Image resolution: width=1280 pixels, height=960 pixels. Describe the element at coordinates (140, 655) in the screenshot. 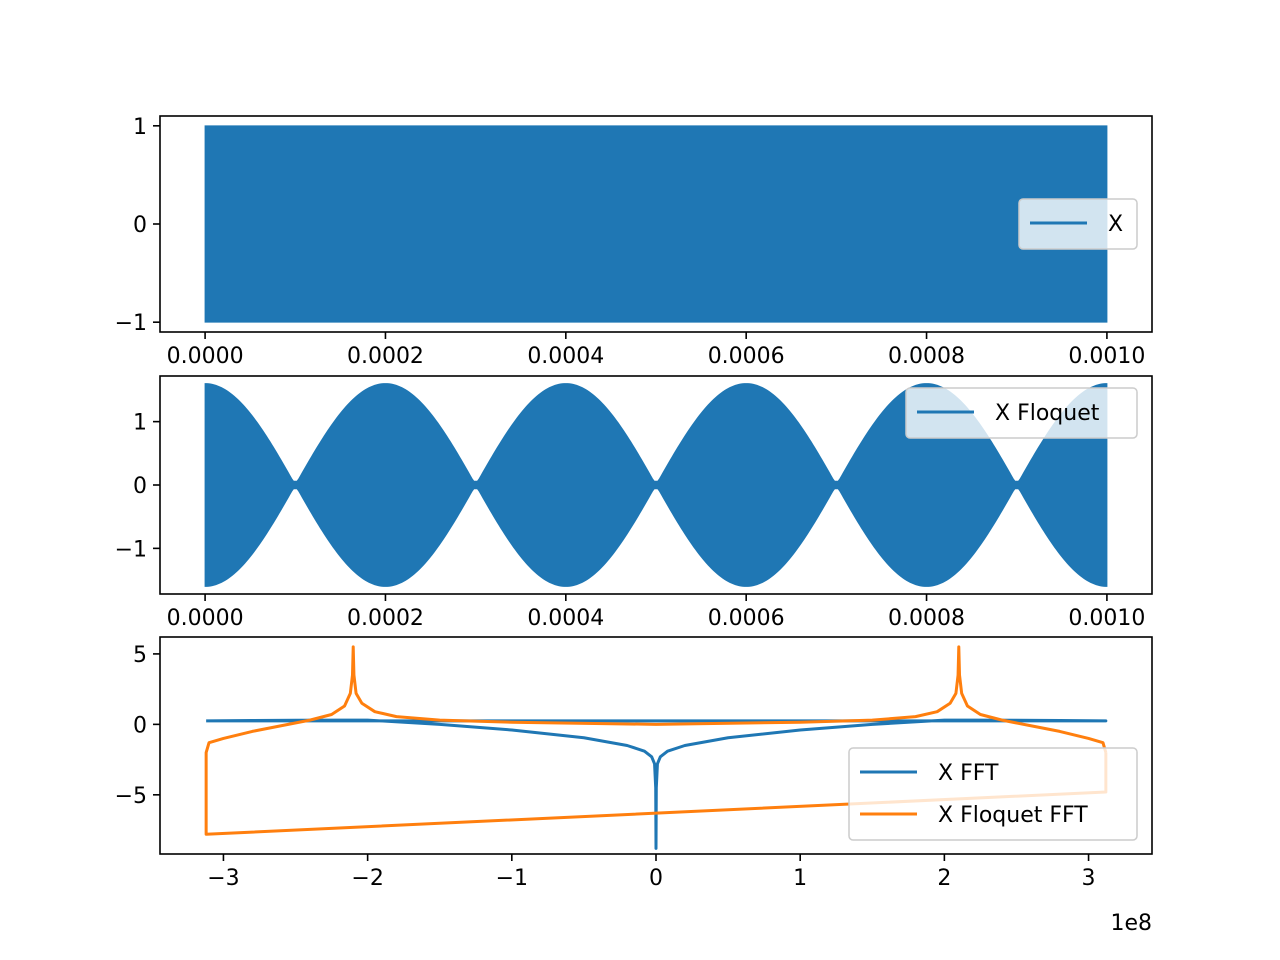

I see `y-tick-label: 5` at that location.